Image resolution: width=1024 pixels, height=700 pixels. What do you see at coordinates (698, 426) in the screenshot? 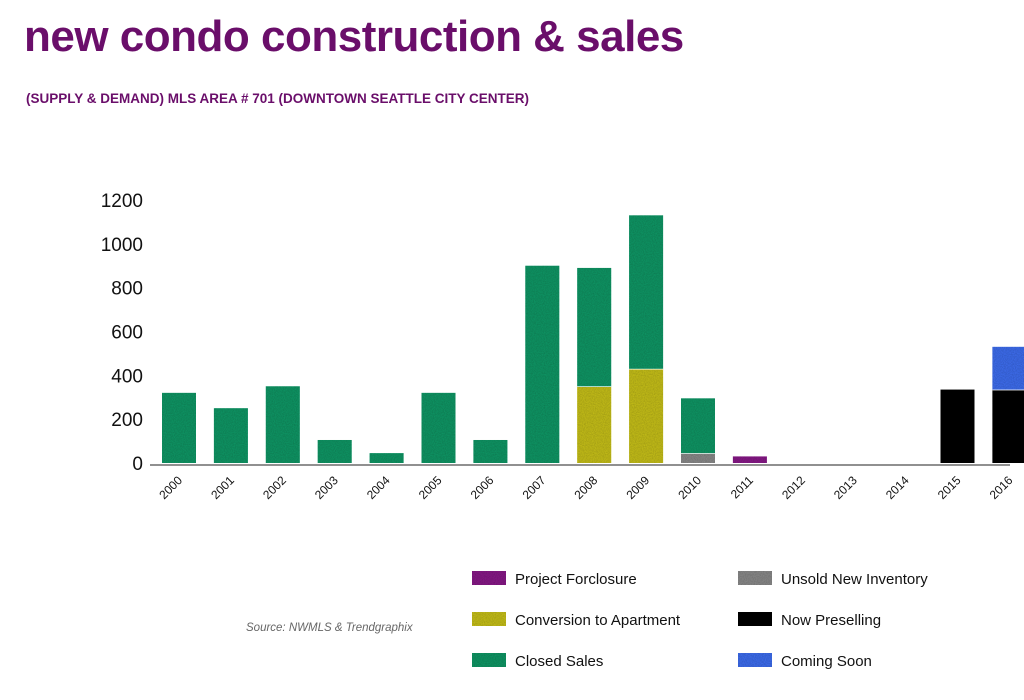
I see `bar-closed_sales-2010` at bounding box center [698, 426].